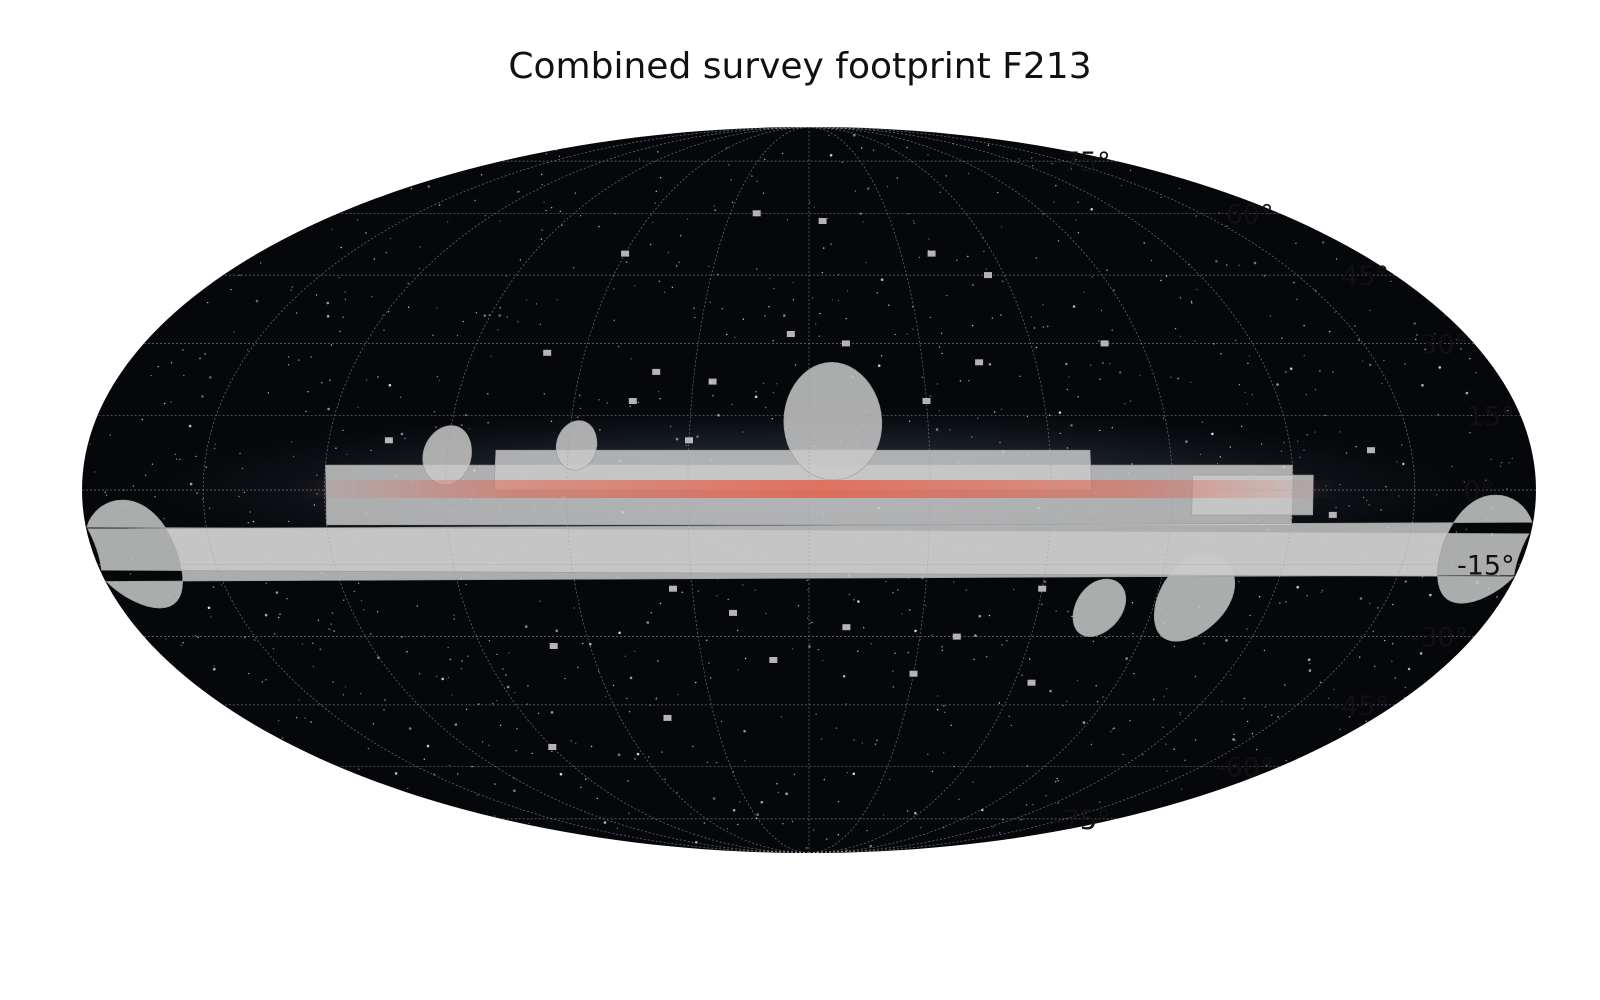 The width and height of the screenshot is (1600, 1000). I want to click on latitude-tick-label: 75°, so click(1087, 162).